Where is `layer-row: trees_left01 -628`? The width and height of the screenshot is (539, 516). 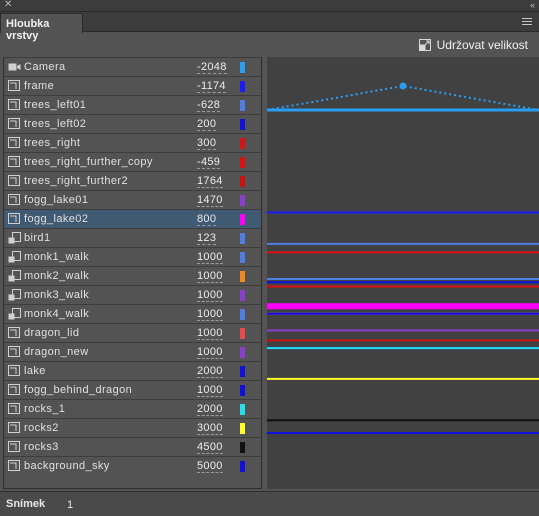
layer-row: trees_left01 -628 is located at coordinates (132, 104).